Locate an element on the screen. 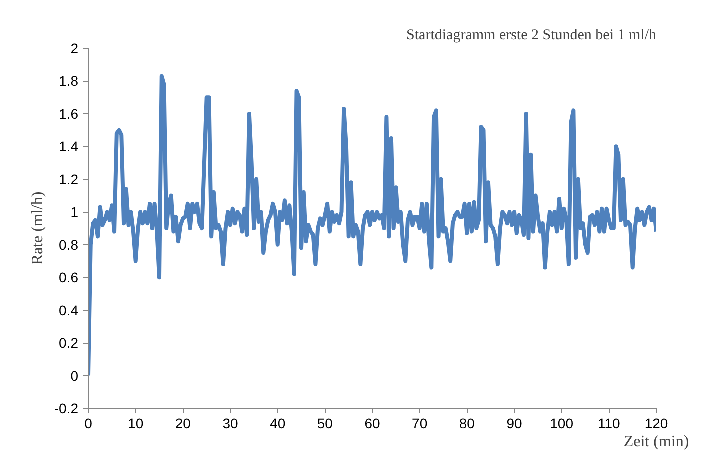 This screenshot has height=464, width=718. y-tick-label: 0.2 is located at coordinates (69, 343).